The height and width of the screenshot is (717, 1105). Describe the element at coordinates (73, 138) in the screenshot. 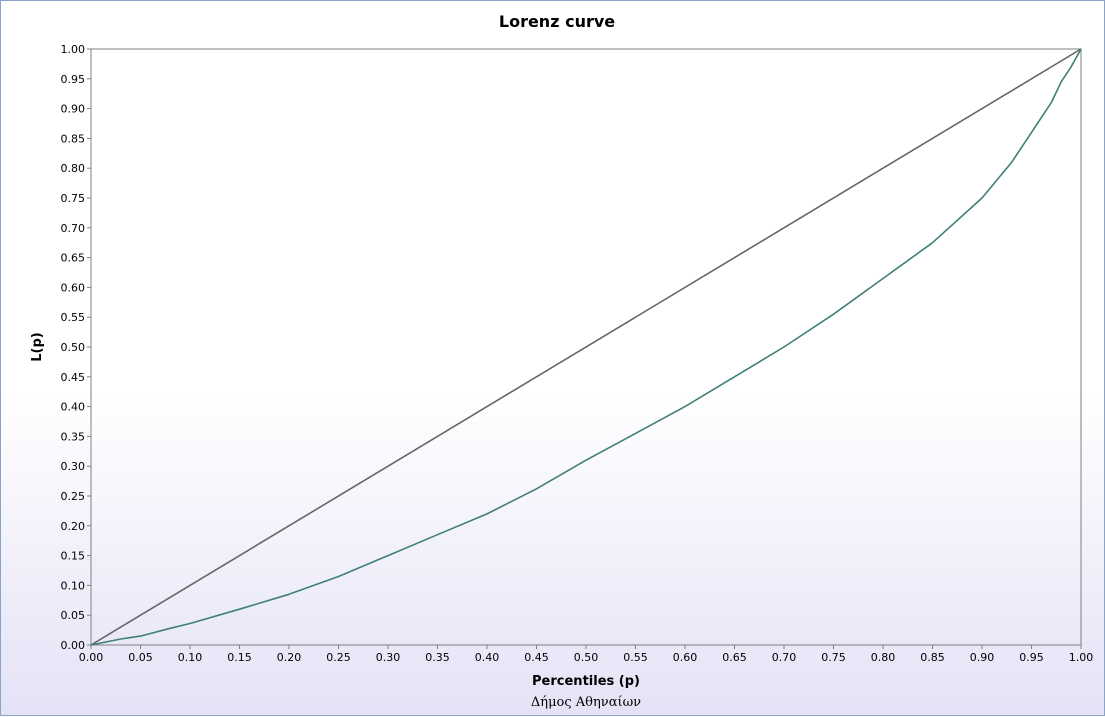

I see `y-tick-label: 0.85` at that location.